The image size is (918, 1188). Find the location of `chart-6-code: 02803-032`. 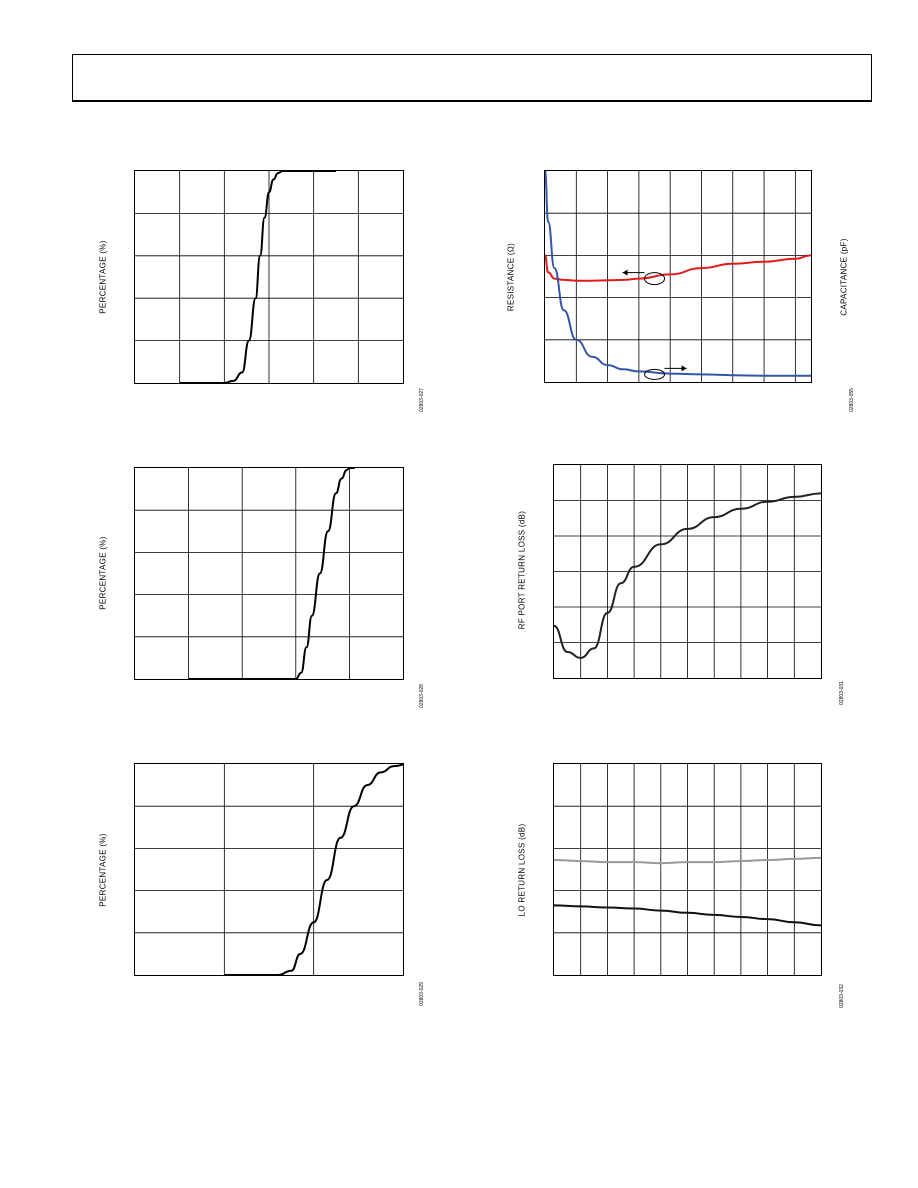

chart-6-code: 02803-032 is located at coordinates (842, 996).